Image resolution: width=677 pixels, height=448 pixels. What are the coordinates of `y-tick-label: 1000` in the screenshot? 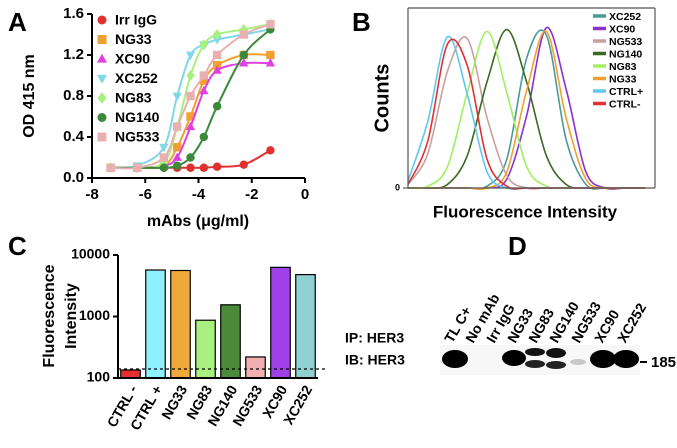 It's located at (94, 315).